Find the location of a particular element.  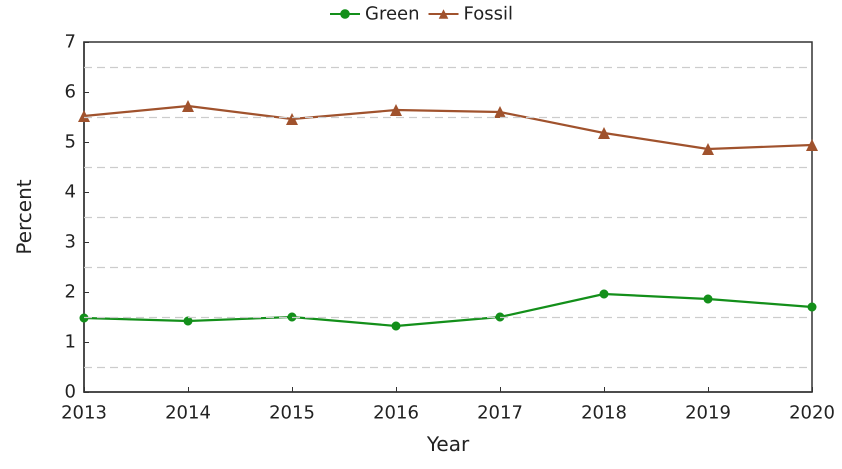

x-tick-label: 2014 is located at coordinates (188, 413).